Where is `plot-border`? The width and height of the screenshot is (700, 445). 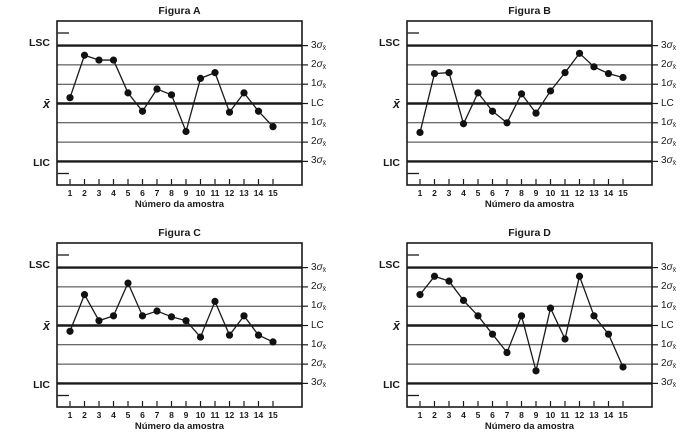 plot-border is located at coordinates (179, 103).